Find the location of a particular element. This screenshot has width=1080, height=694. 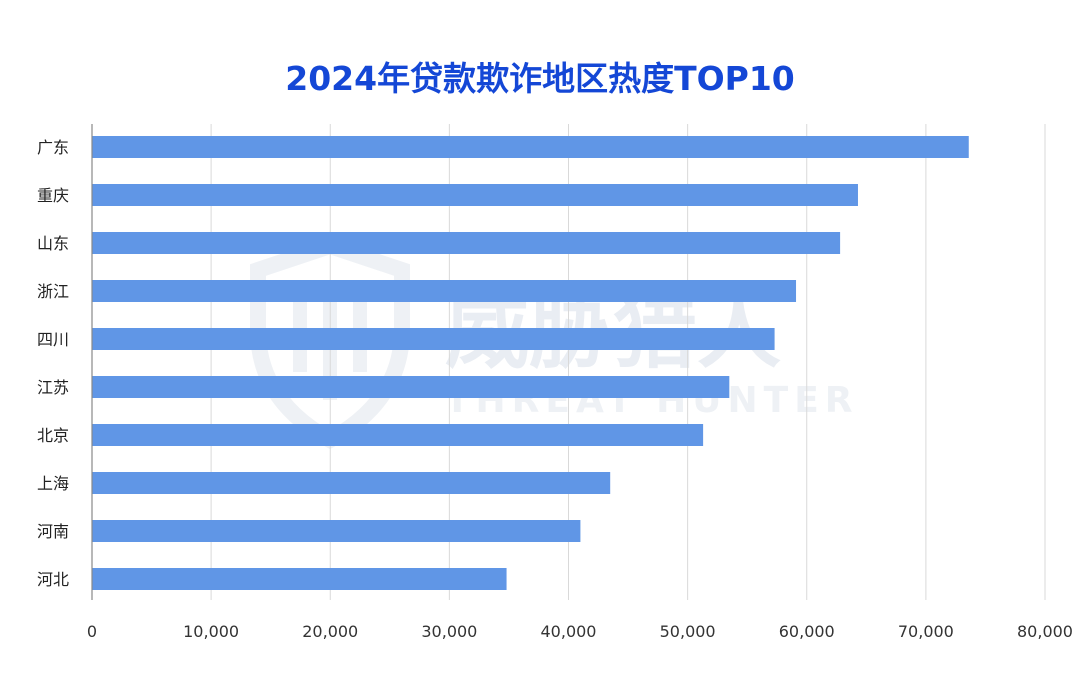

x-tick-label: 80,000 is located at coordinates (1045, 631).